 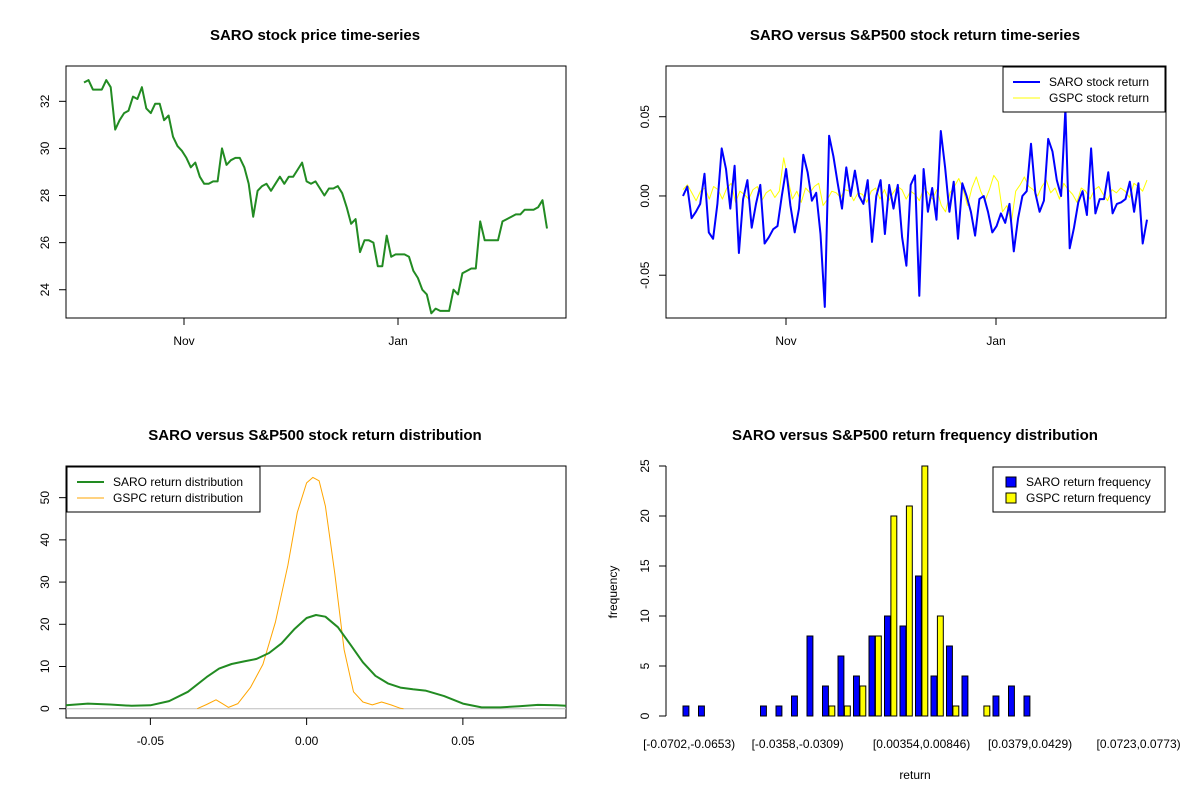 I want to click on density-series, so click(x=316, y=593).